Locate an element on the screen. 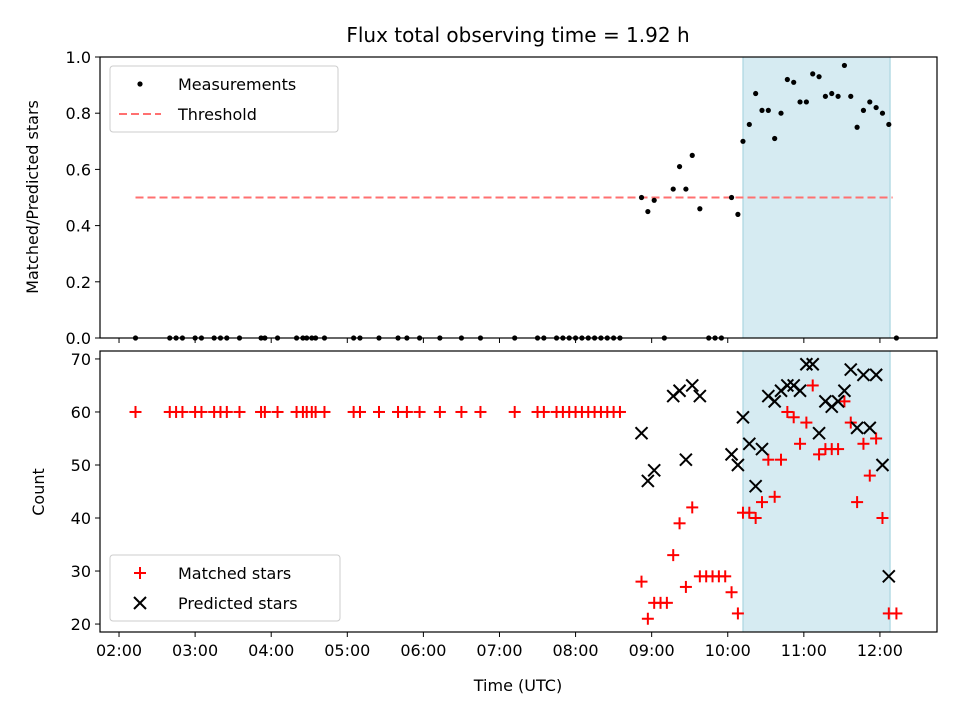 The width and height of the screenshot is (960, 720). bottom-xtick-label: 03:00 is located at coordinates (195, 650).